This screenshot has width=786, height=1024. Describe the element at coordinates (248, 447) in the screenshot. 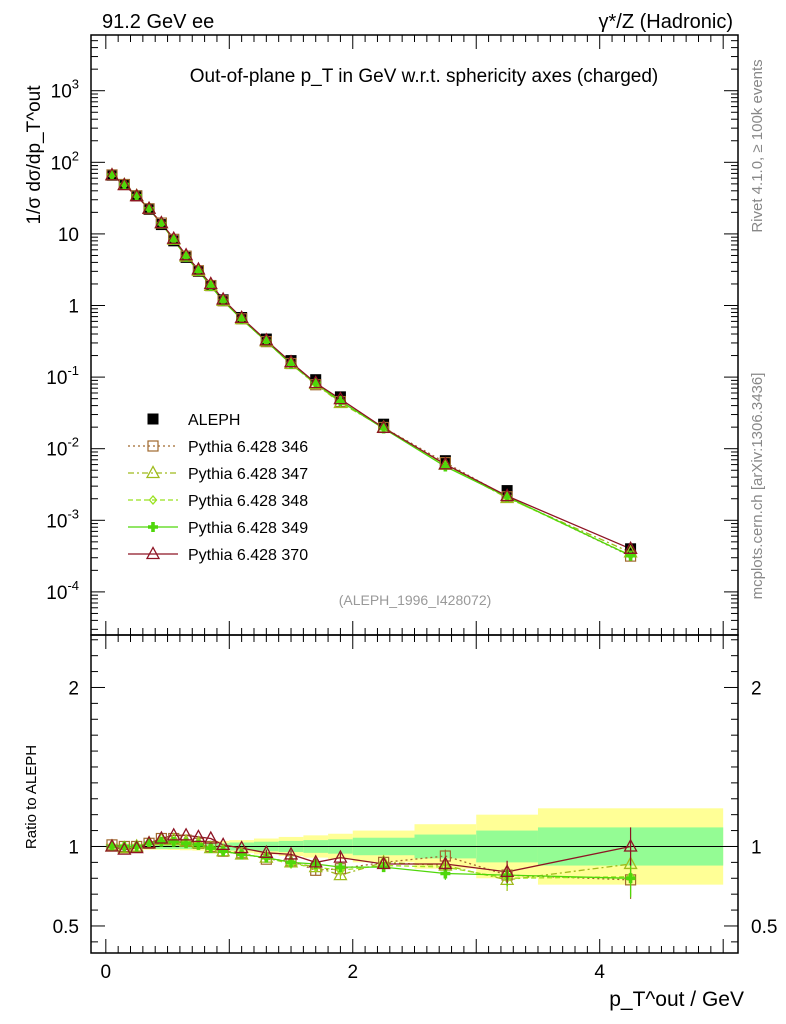

I see `legend-label: Pythia 6.428 346` at that location.